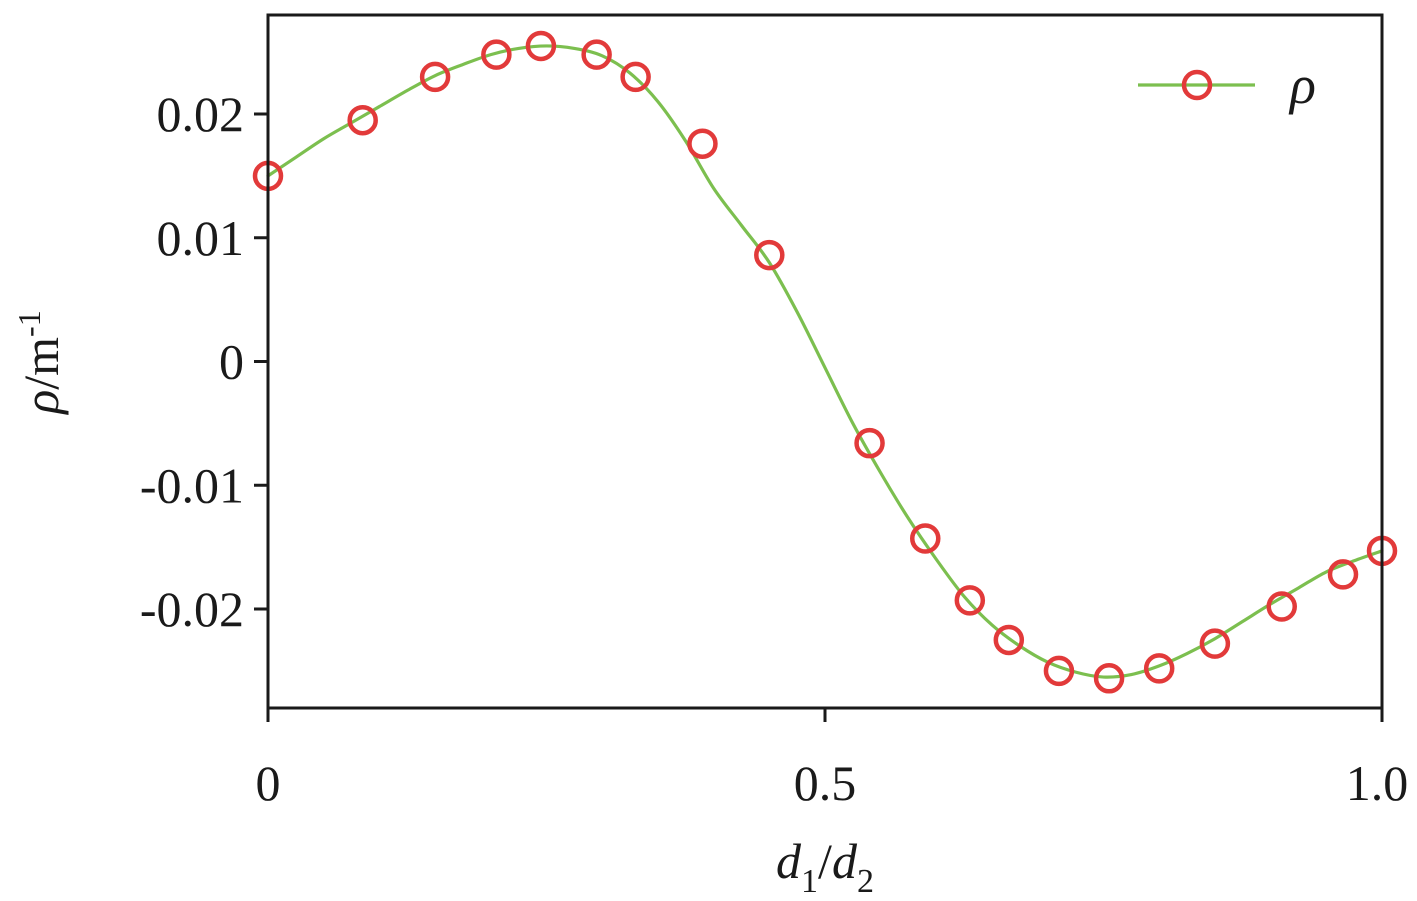  What do you see at coordinates (268, 783) in the screenshot?
I see `x-tick-label: 0` at bounding box center [268, 783].